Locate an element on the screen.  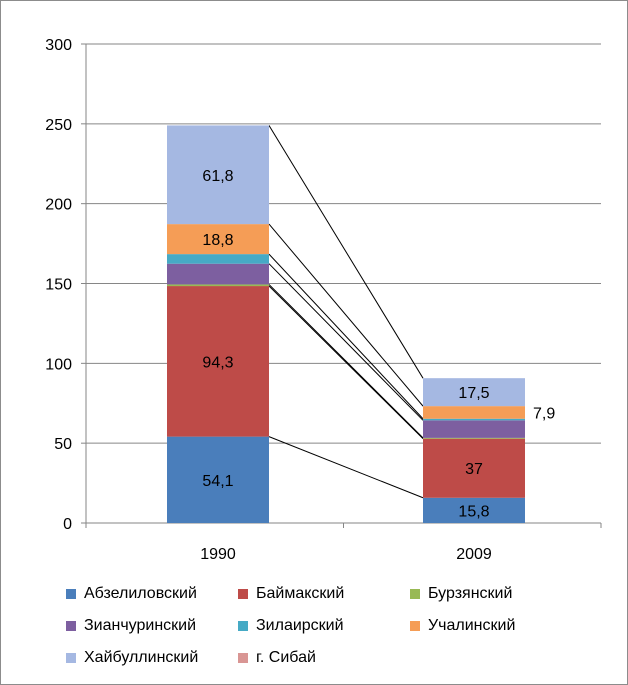
y-tick-label: 100 is located at coordinates (58, 364).